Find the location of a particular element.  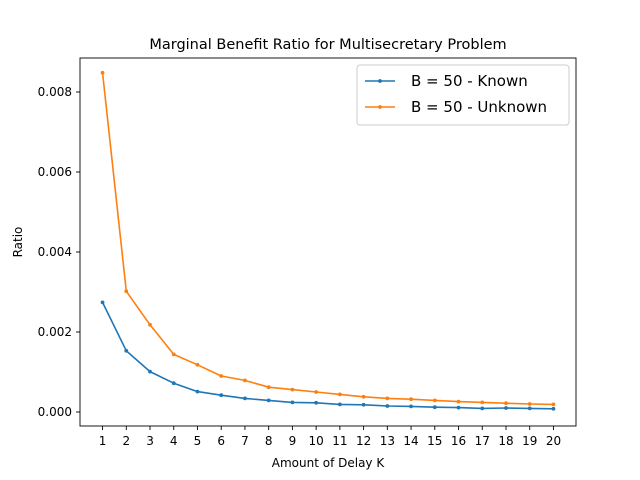

y-axis-label: Ratio is located at coordinates (18, 242).